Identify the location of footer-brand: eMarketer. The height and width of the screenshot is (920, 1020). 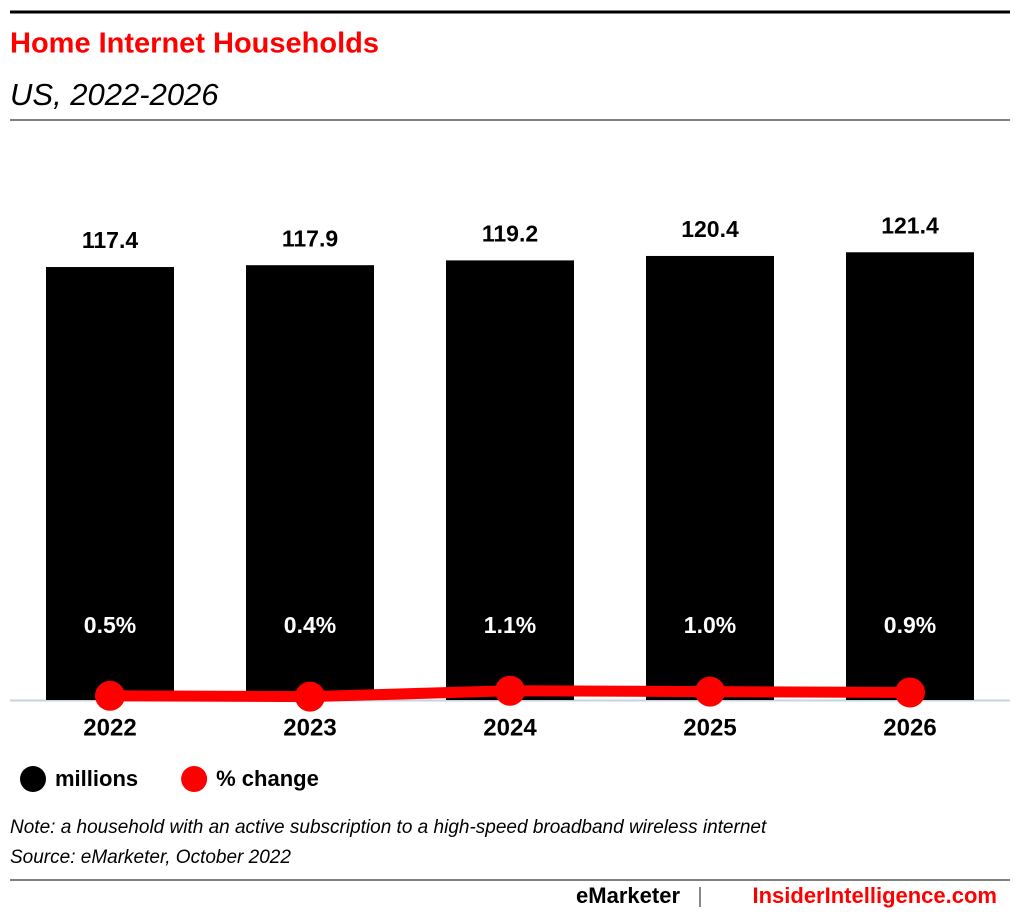
(628, 895).